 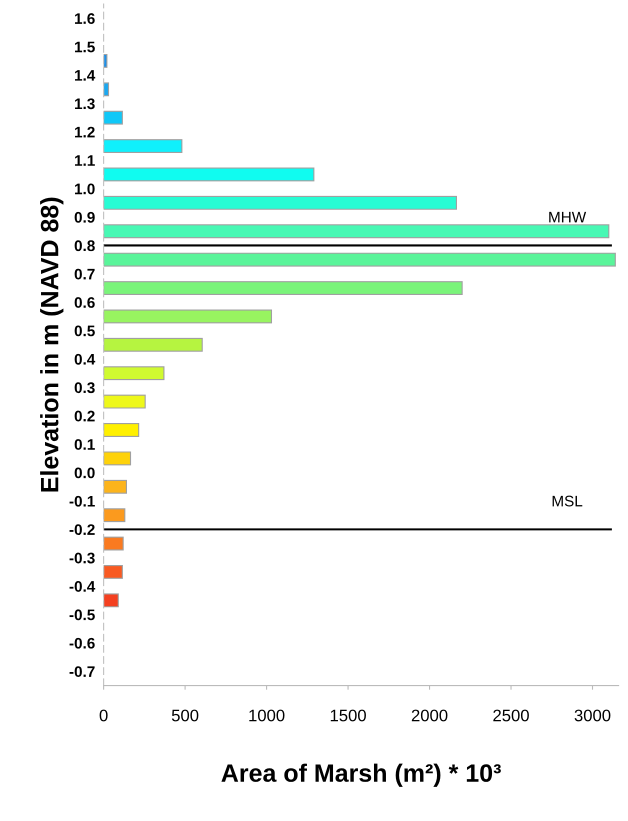 I want to click on y-tick-label: 0.3, so click(x=84, y=388).